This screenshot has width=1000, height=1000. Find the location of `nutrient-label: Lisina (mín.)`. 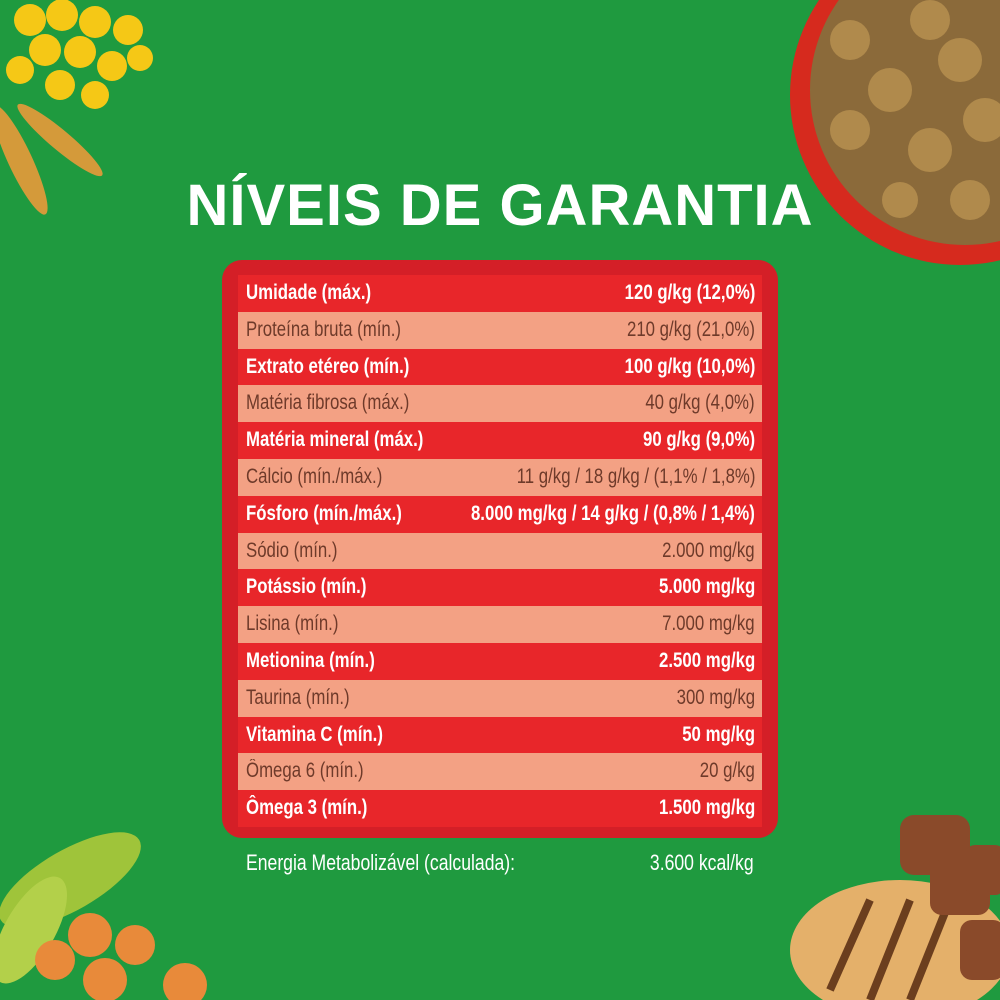

nutrient-label: Lisina (mín.) is located at coordinates (292, 624).